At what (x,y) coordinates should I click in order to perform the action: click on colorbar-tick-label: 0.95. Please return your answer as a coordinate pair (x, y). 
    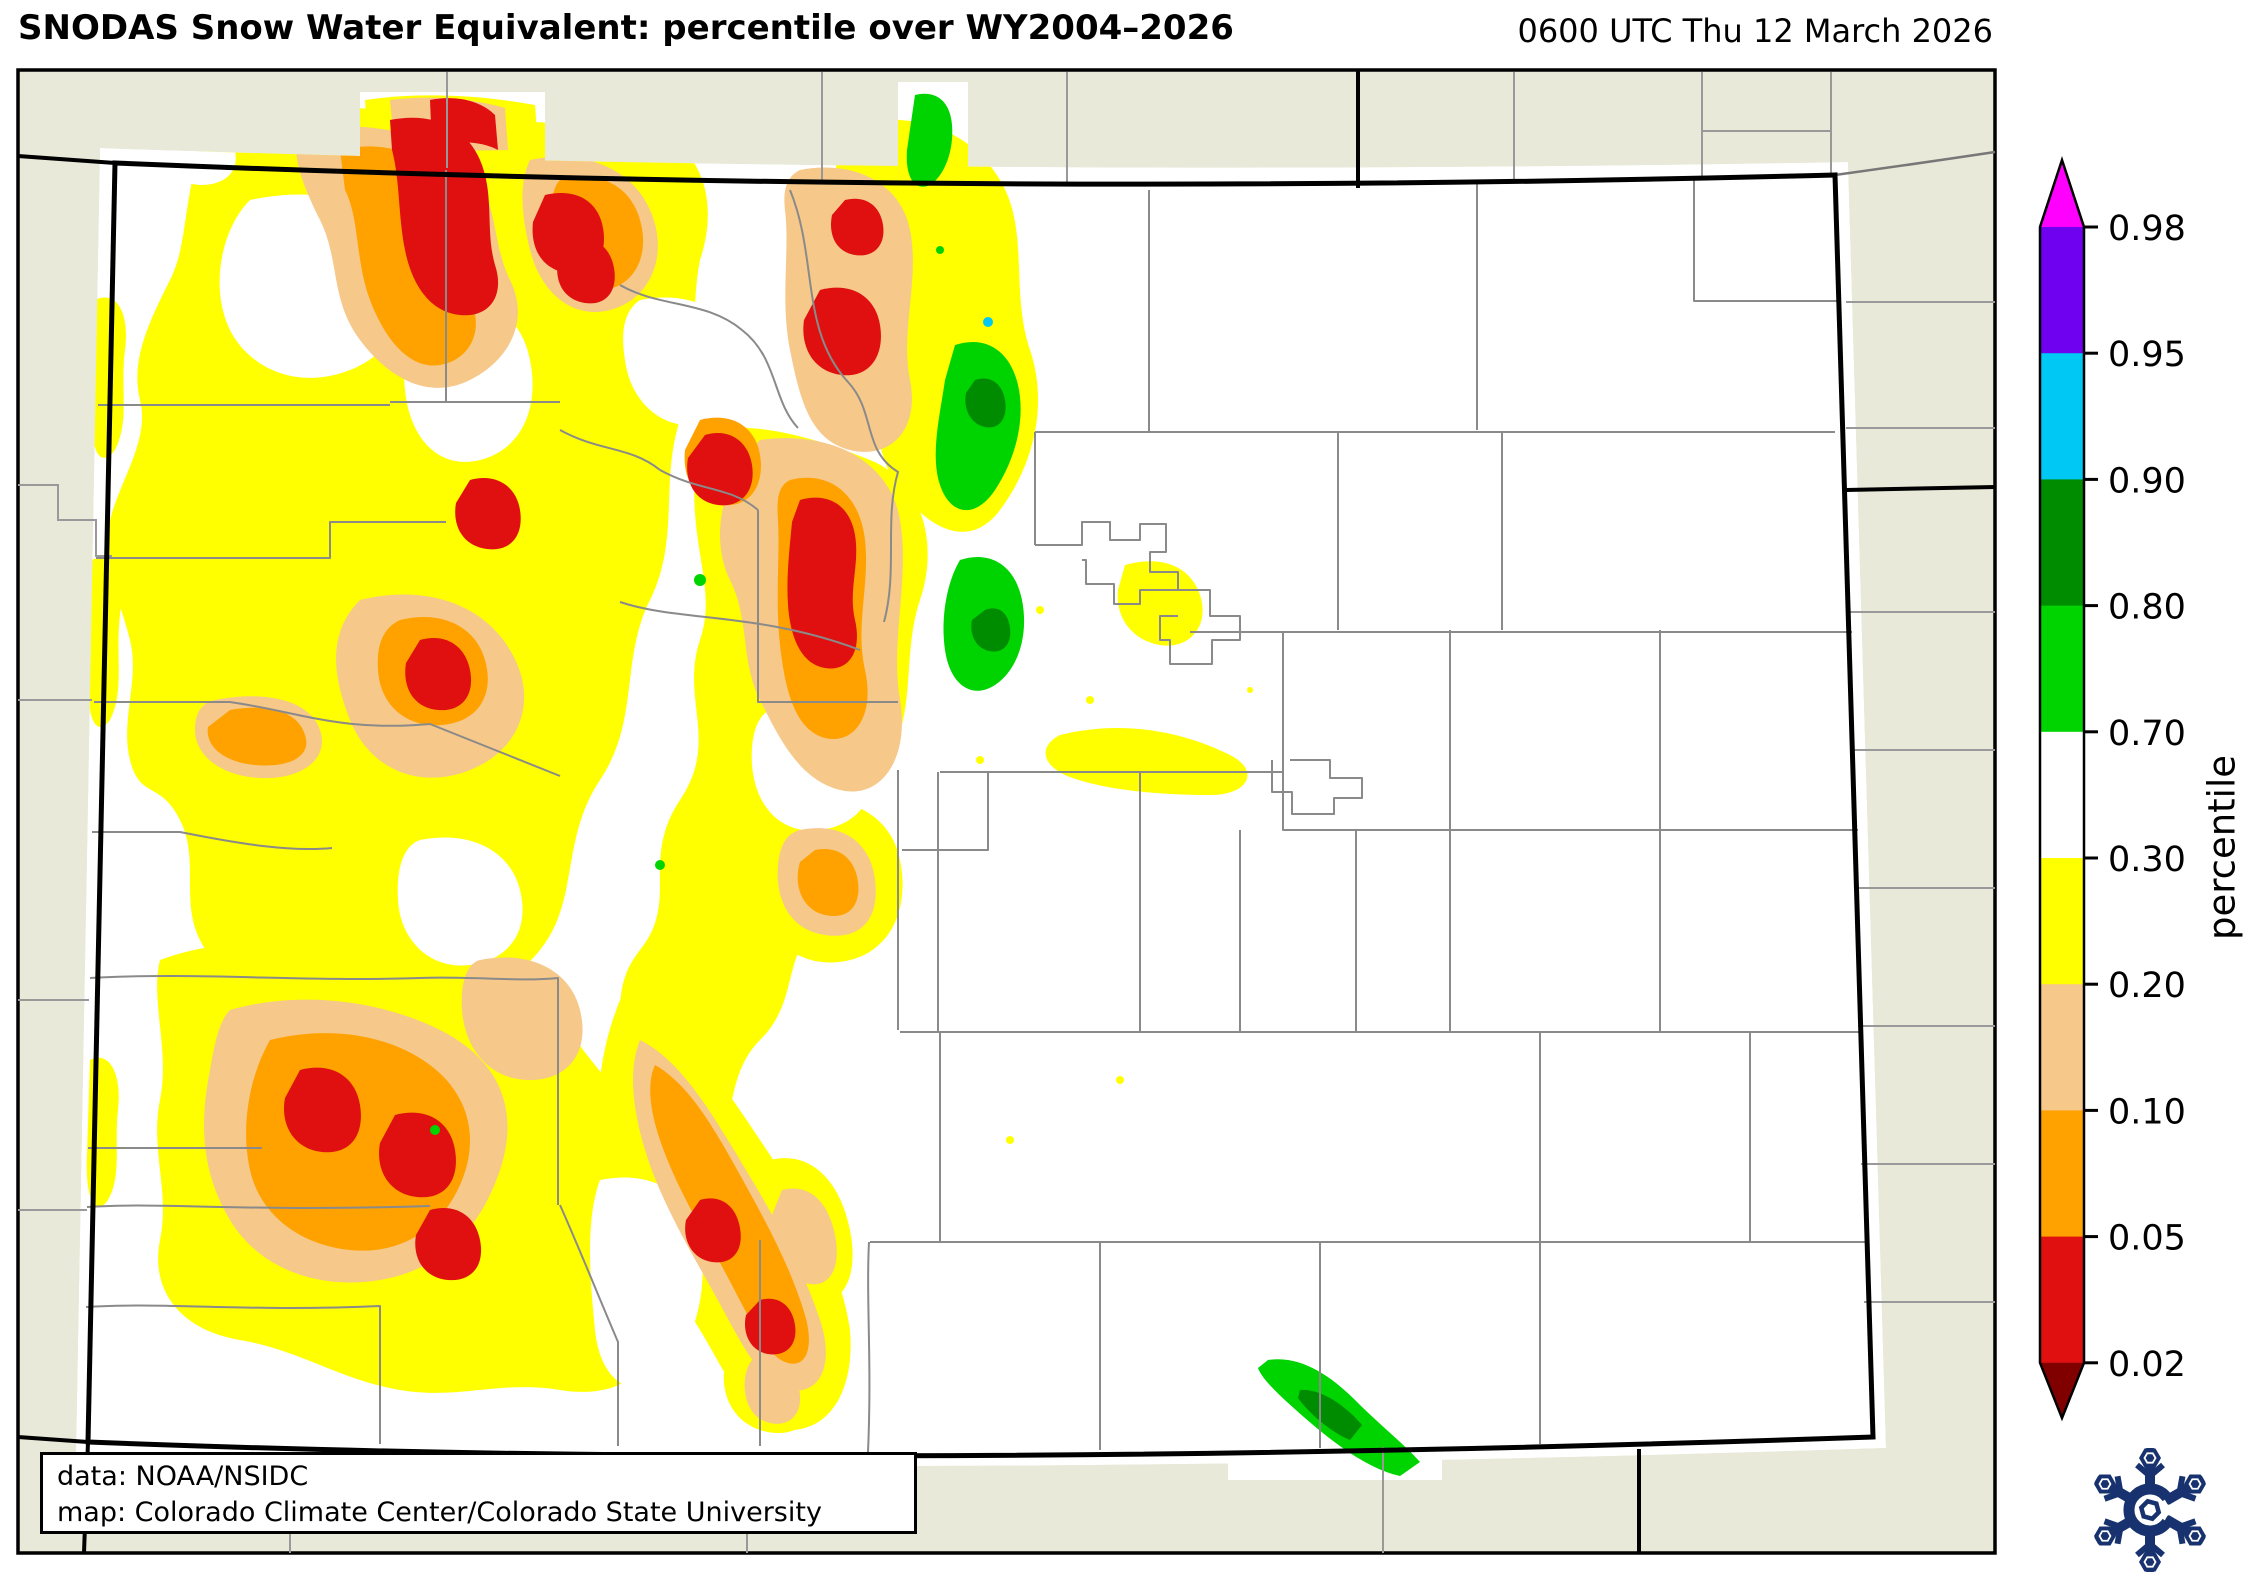
    Looking at the image, I should click on (2147, 355).